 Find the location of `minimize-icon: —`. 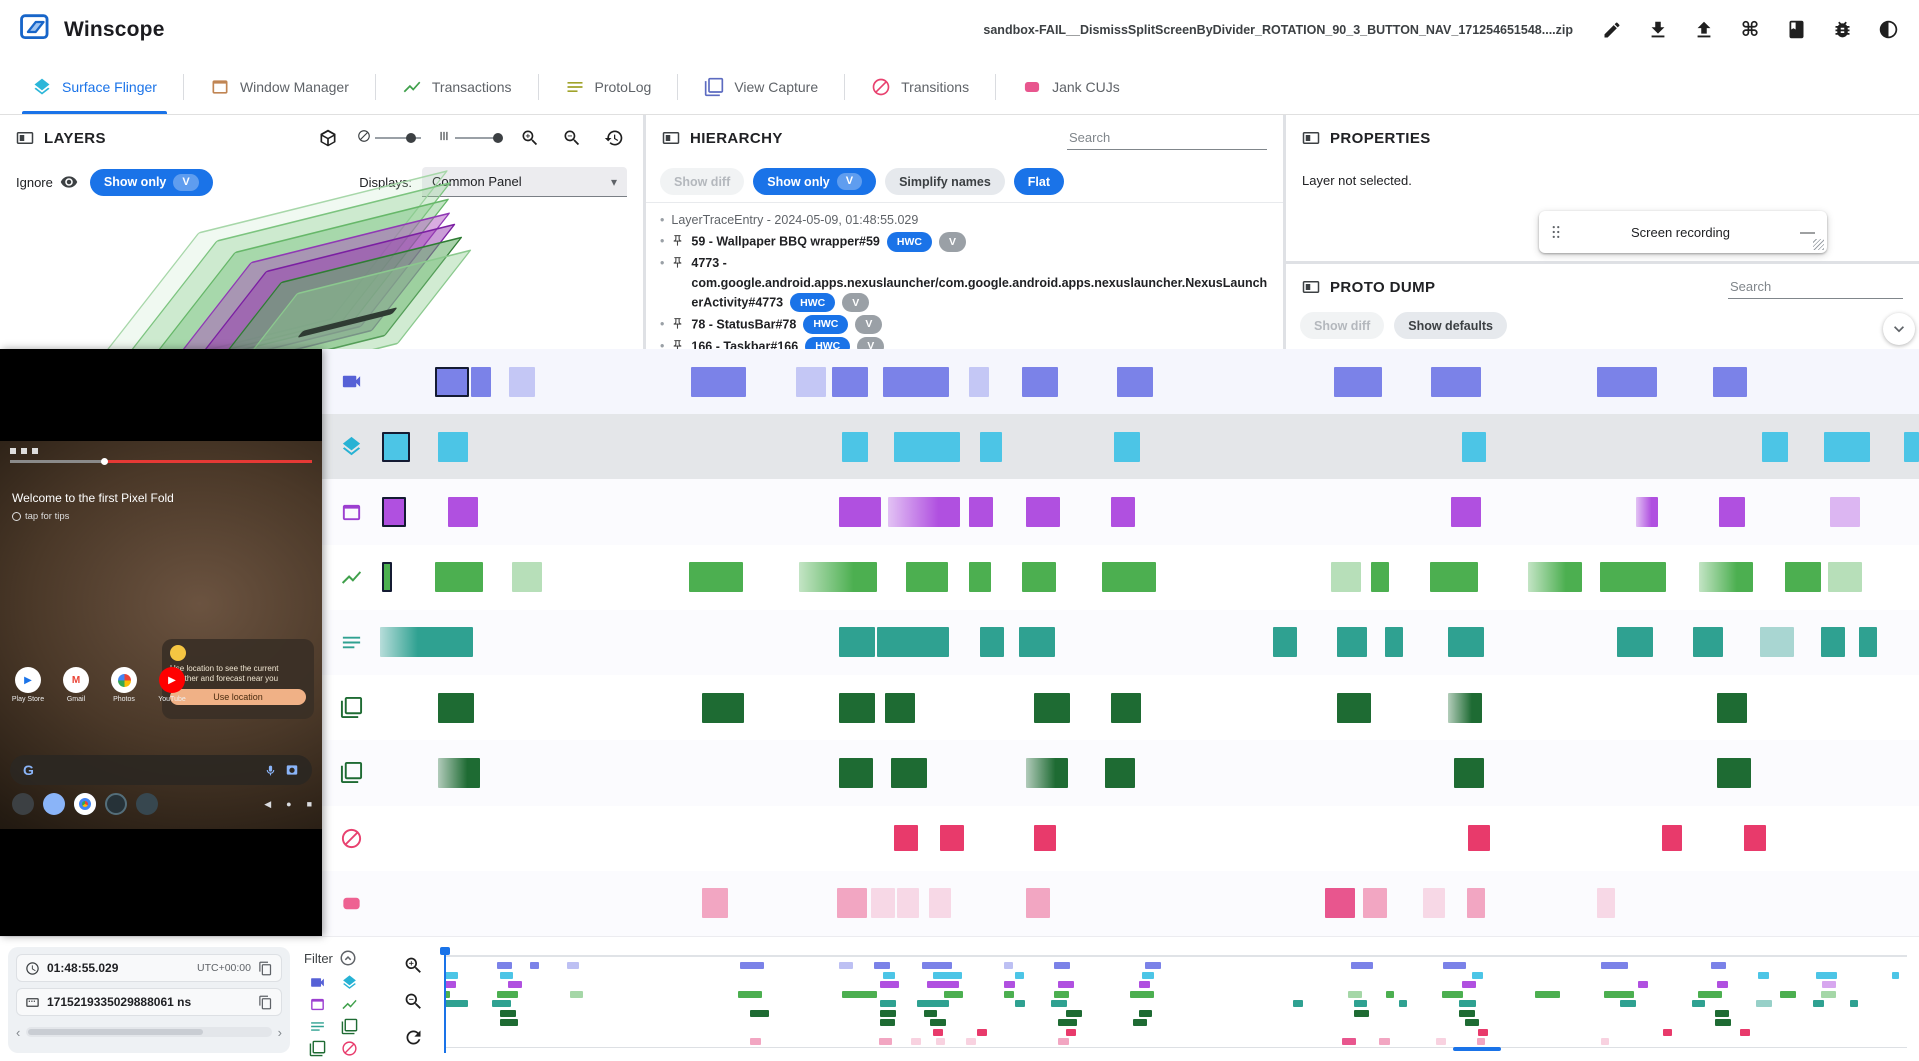

minimize-icon: — is located at coordinates (1807, 232).